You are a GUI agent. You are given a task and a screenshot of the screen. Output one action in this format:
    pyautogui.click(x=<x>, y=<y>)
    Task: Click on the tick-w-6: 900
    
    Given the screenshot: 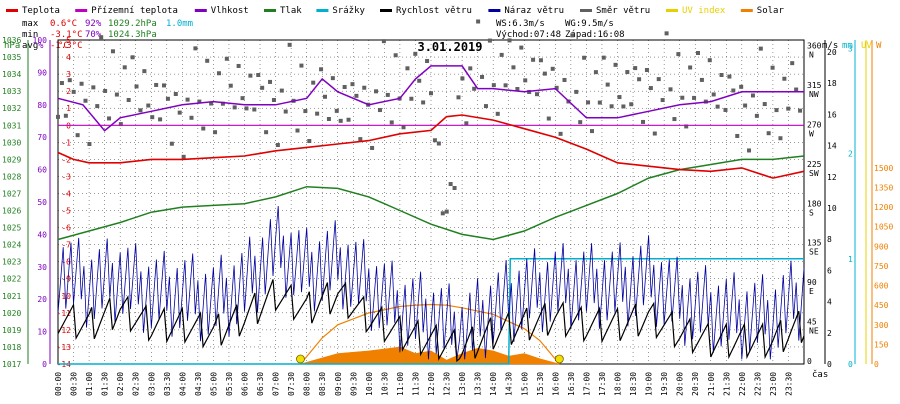 What is the action you would take?
    pyautogui.click(x=881, y=246)
    